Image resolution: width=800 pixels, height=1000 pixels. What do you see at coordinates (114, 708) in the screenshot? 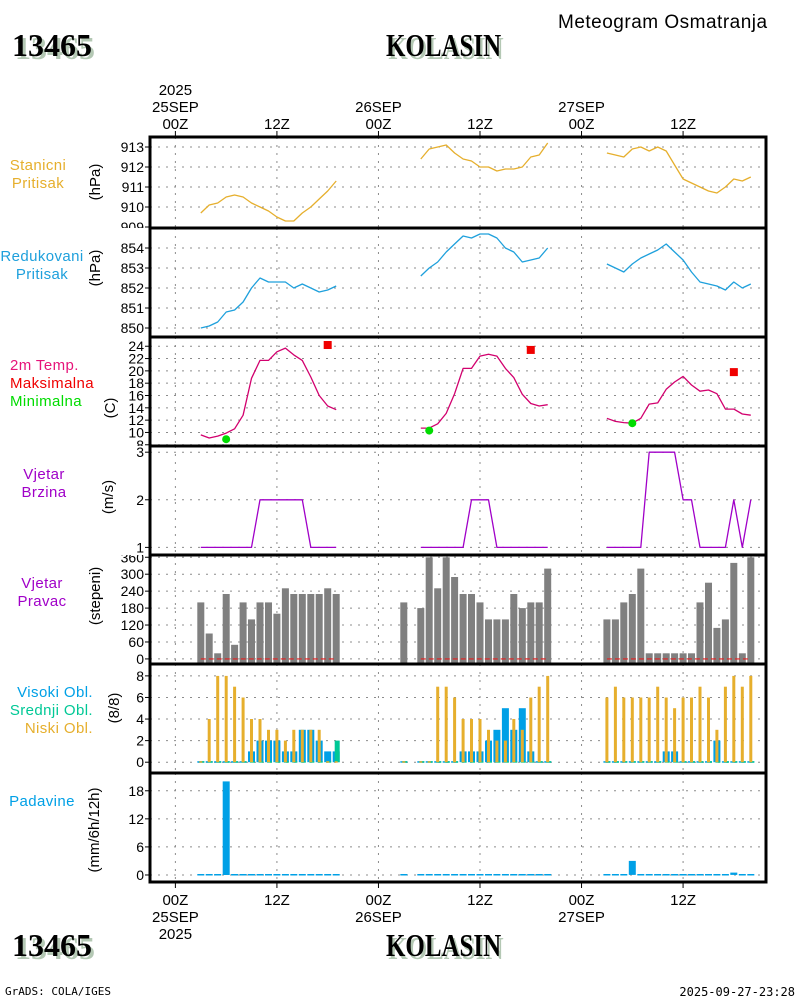
I see `unit-label: (8/8)` at bounding box center [114, 708].